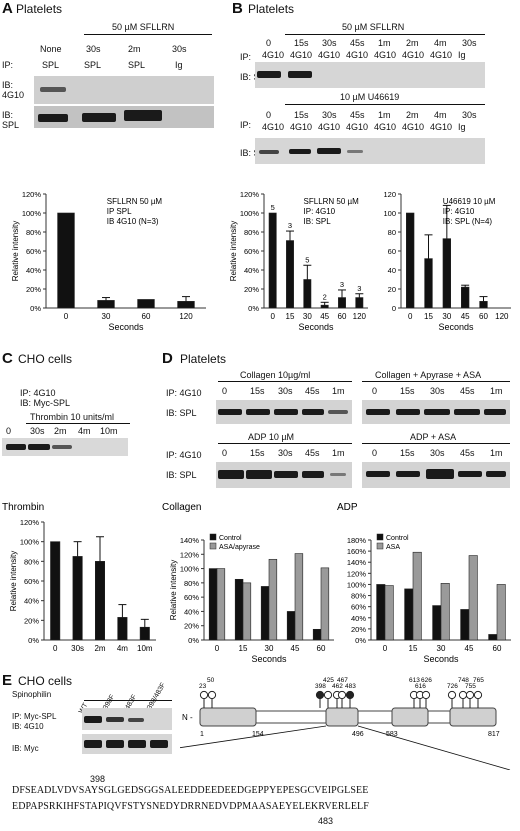 Image resolution: width=520 pixels, height=831 pixels. I want to click on site-label: 462, so click(337, 686).